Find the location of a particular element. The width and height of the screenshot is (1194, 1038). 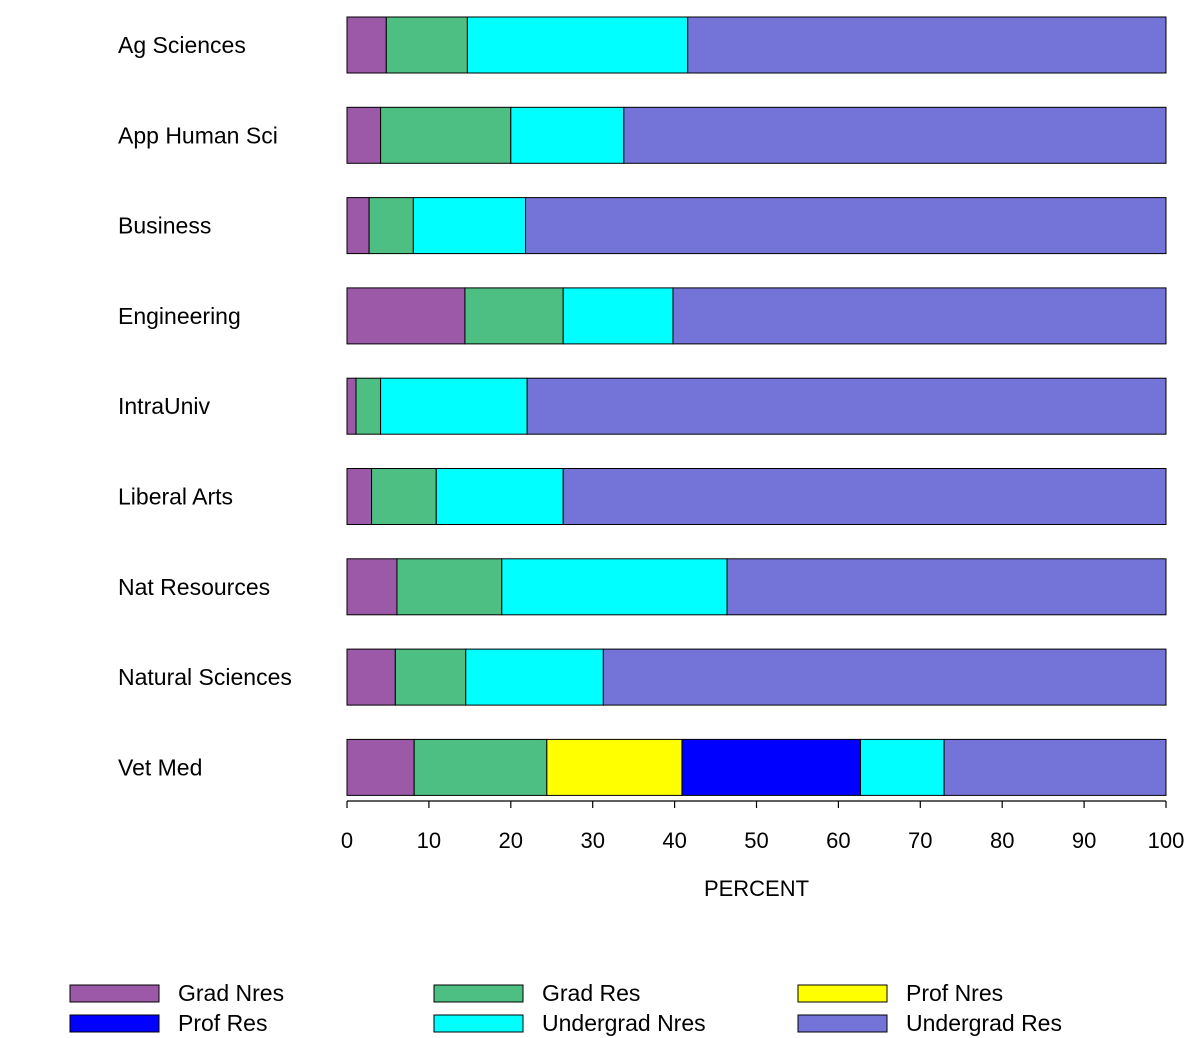

bar-app-human-sci-grad-res is located at coordinates (446, 135).